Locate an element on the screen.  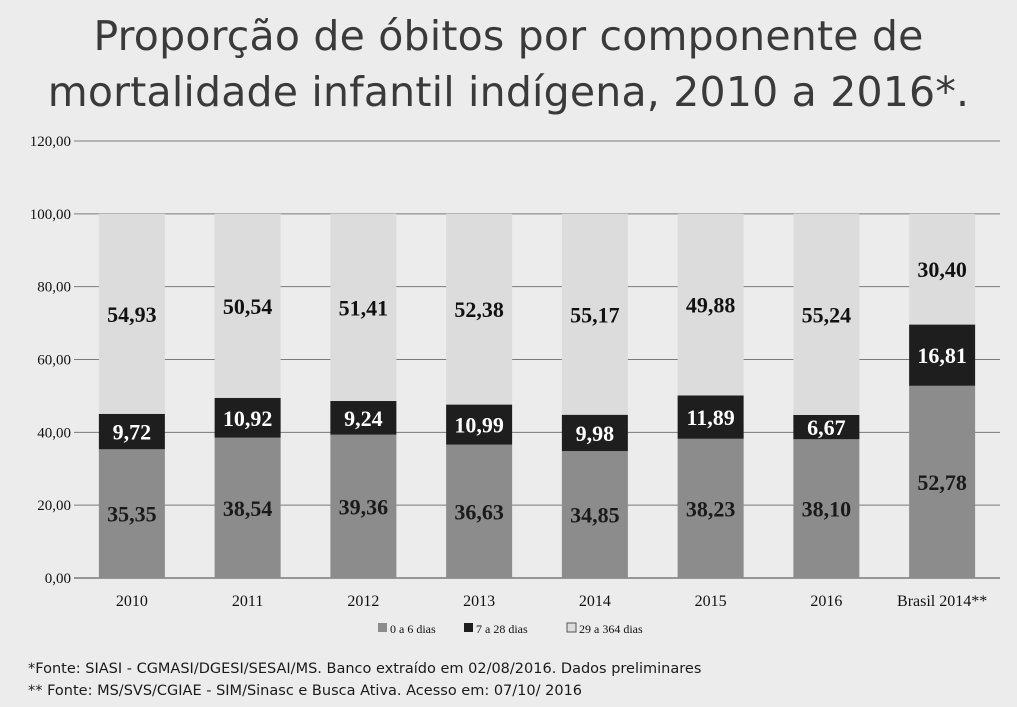
x-tick-label: 2015 is located at coordinates (711, 601).